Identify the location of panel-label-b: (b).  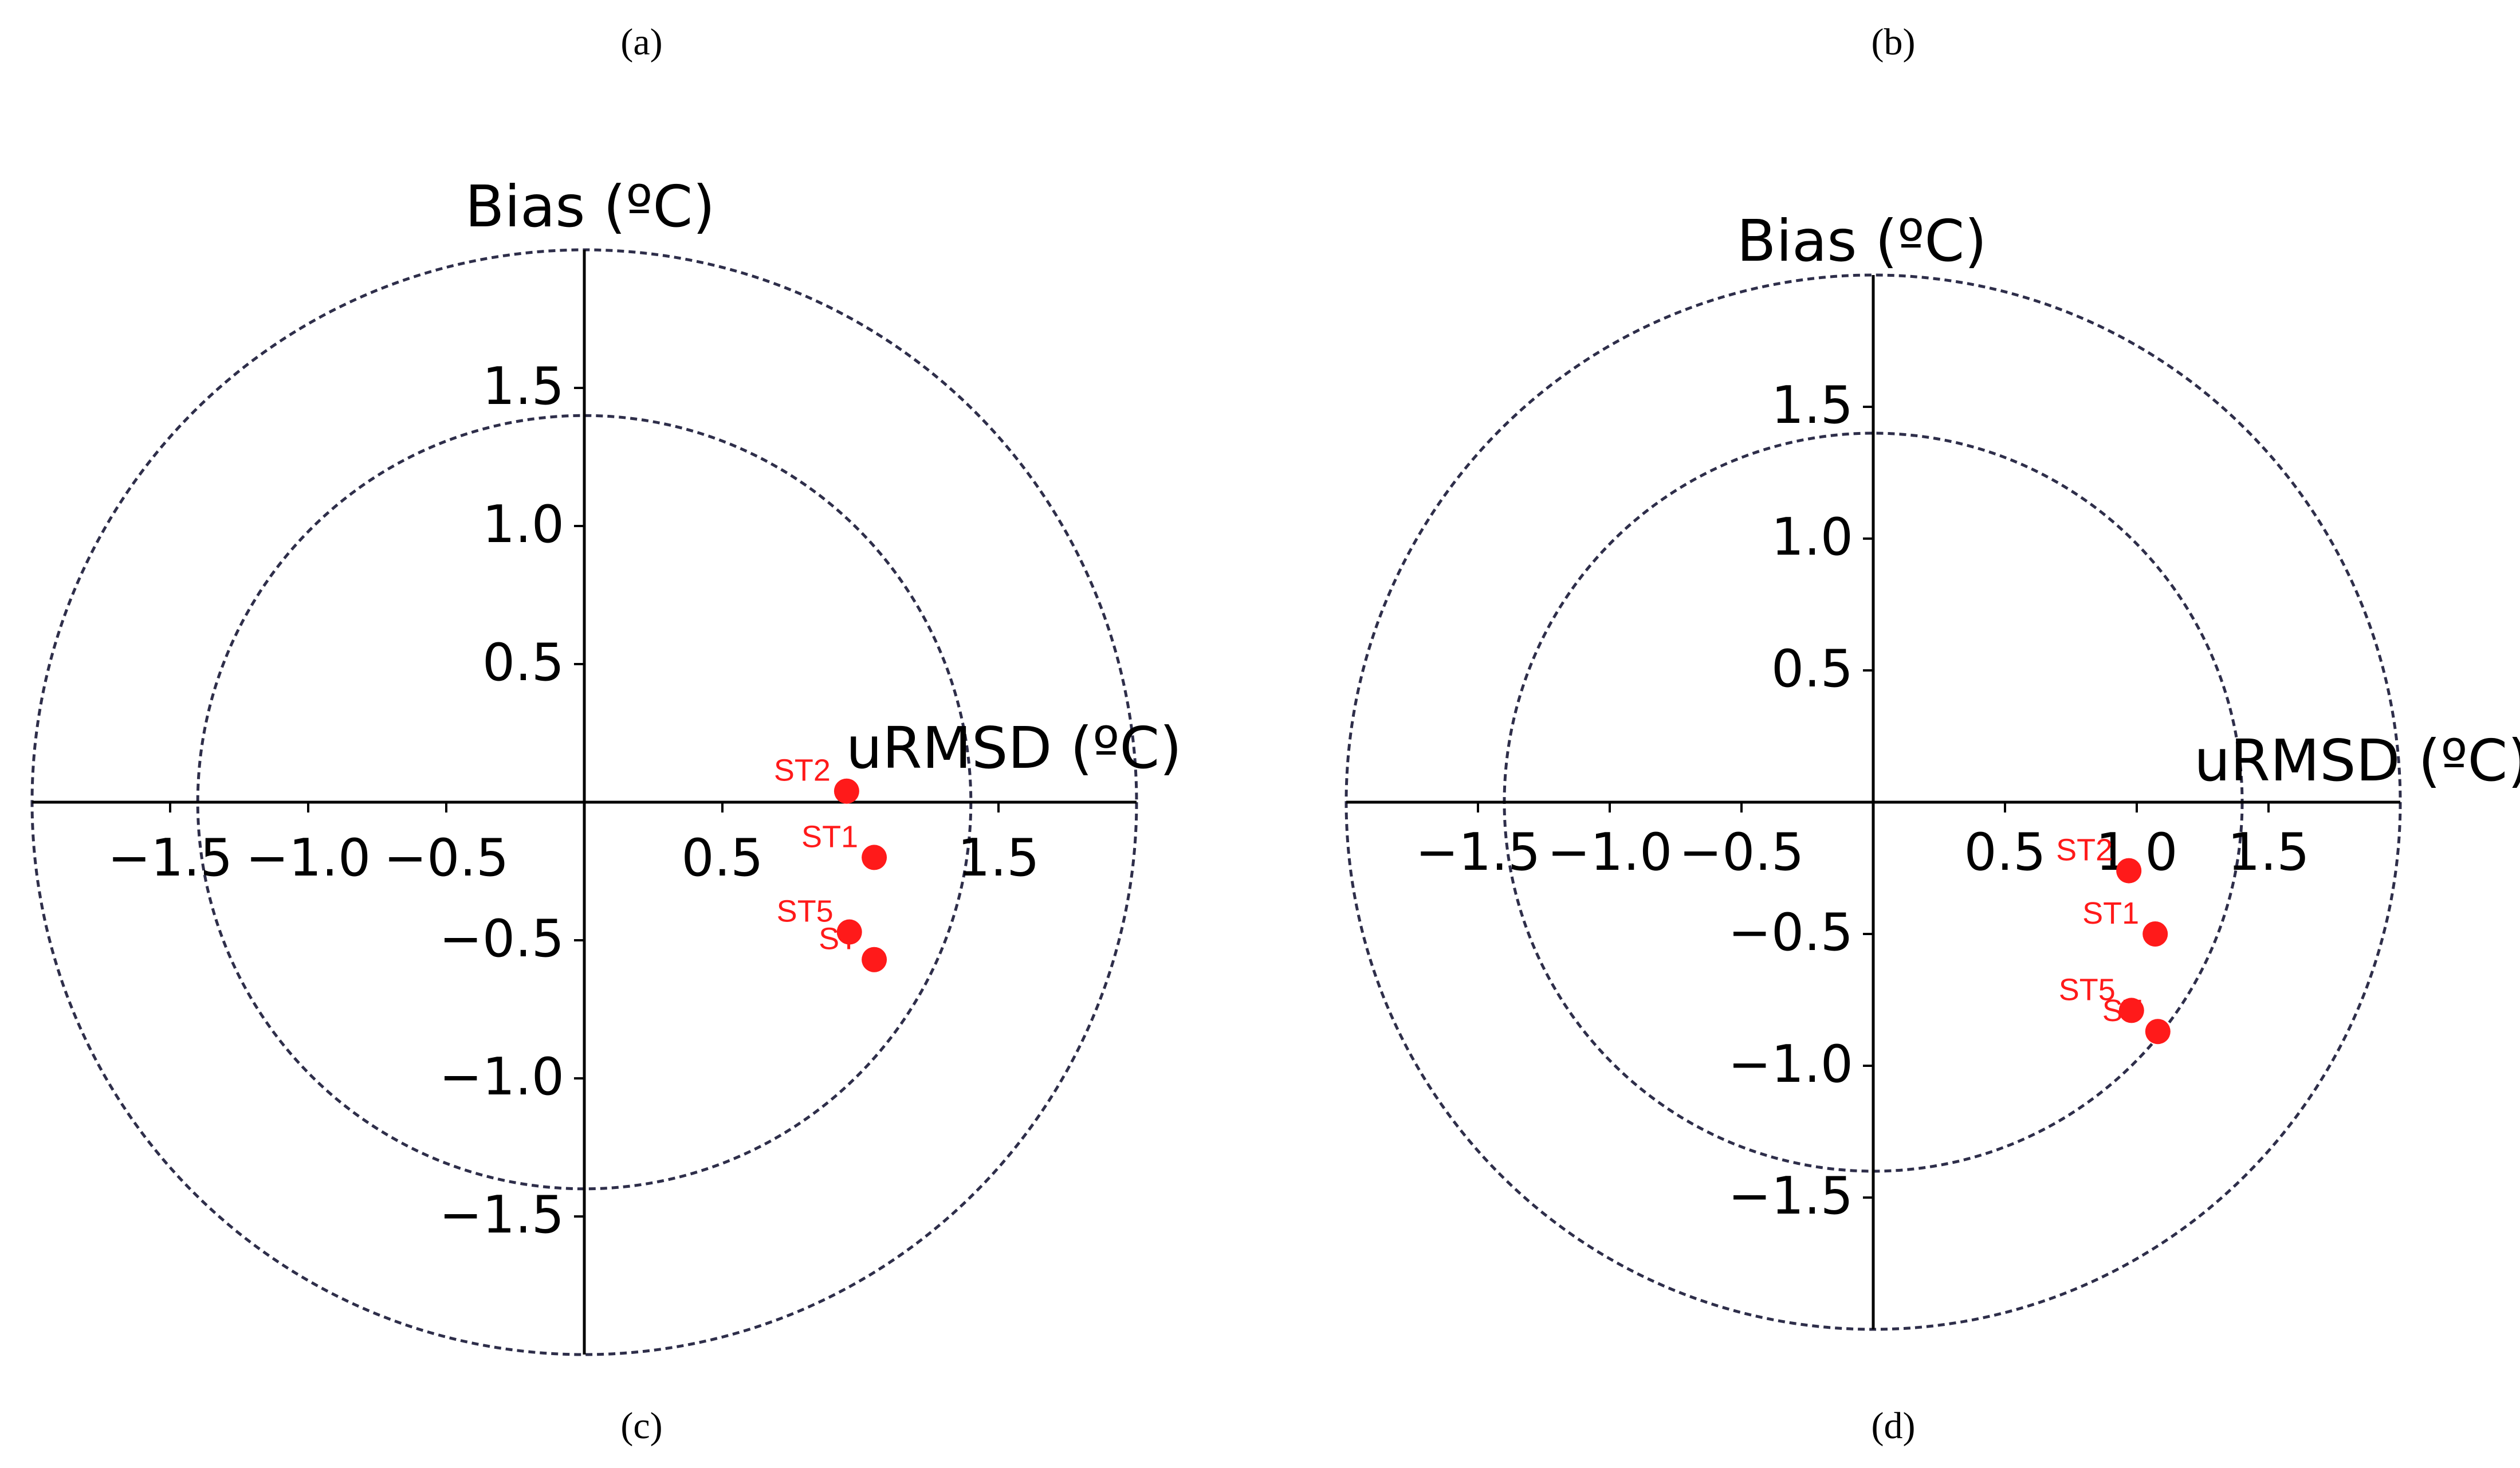
(1894, 42).